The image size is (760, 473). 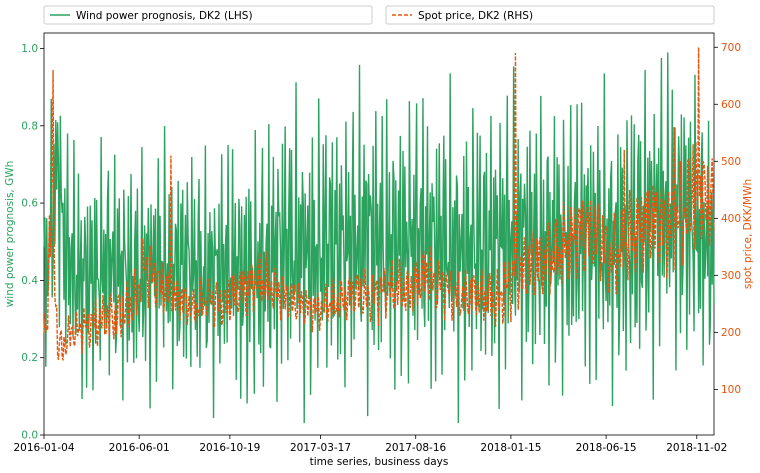 I want to click on y-left-tick-label: 0.8, so click(x=29, y=126).